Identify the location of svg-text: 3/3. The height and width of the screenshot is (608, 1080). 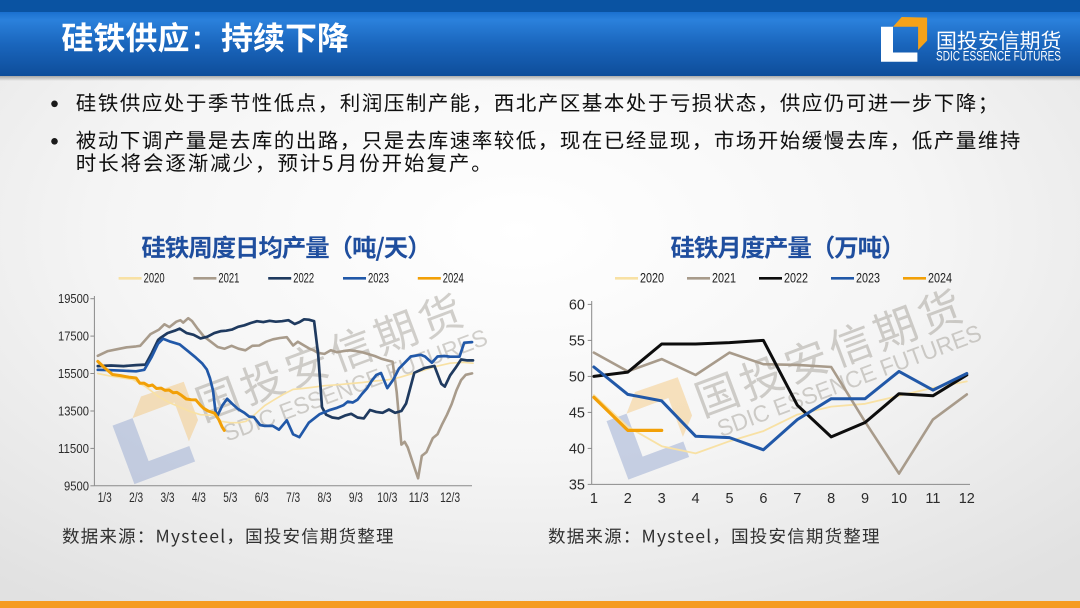
(168, 497).